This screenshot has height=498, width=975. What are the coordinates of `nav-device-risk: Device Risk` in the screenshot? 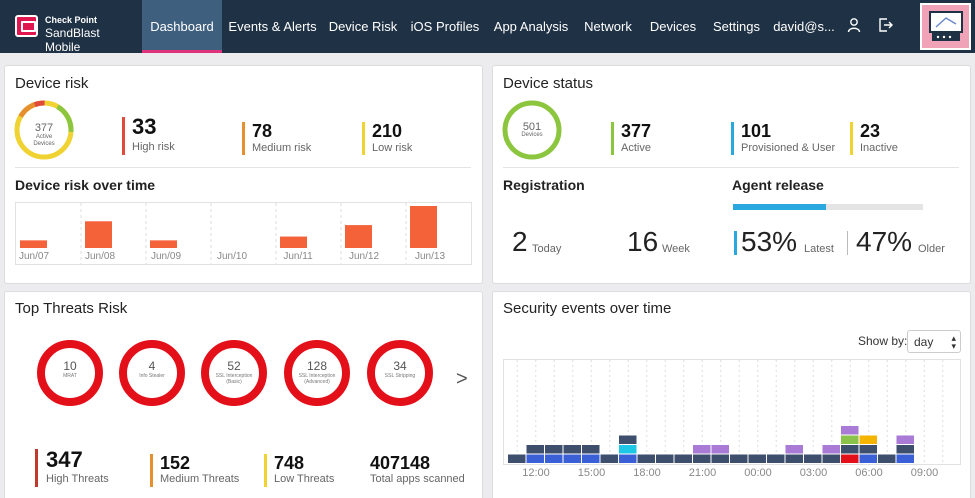 It's located at (363, 26).